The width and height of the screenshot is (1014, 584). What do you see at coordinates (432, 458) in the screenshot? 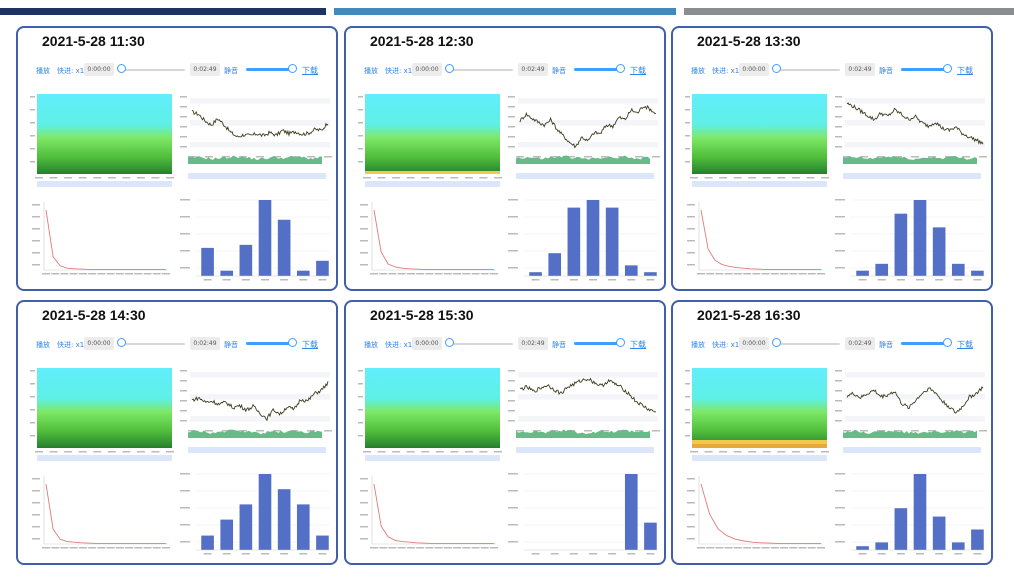
I see `data-zoom-slider` at bounding box center [432, 458].